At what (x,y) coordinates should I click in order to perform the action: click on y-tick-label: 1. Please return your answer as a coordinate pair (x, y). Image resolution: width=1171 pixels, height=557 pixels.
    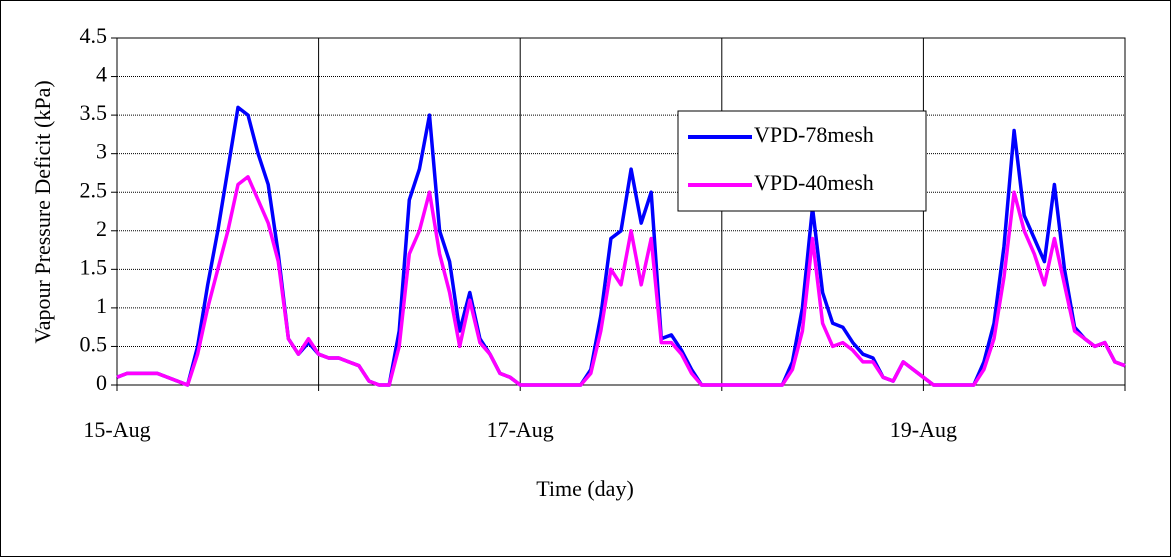
    Looking at the image, I should click on (101, 305).